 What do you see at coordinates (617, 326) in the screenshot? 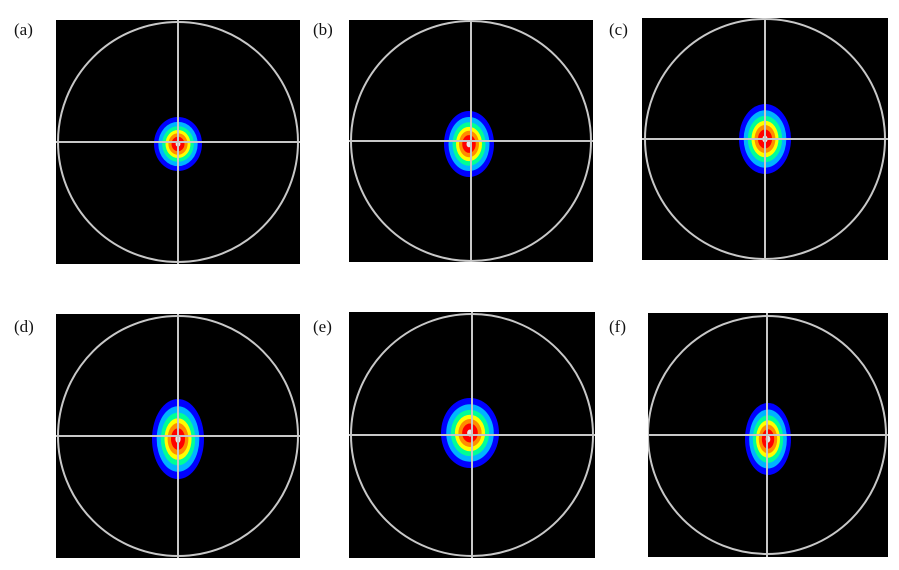
I see `panel-label-f: (f)` at bounding box center [617, 326].